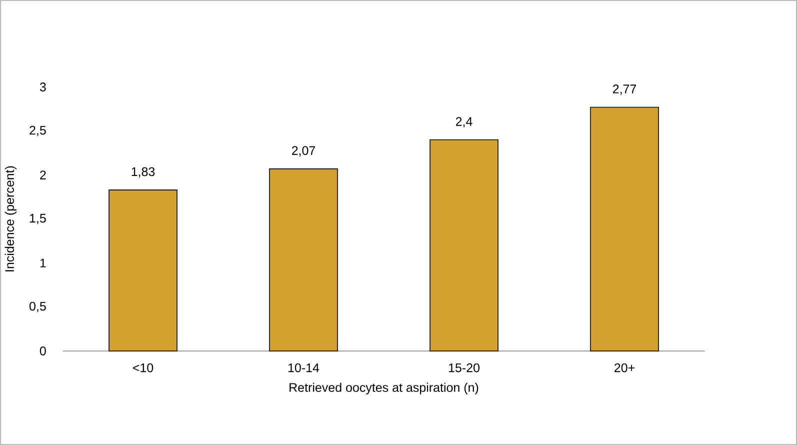  Describe the element at coordinates (43, 351) in the screenshot. I see `y-tick-label: 0` at that location.